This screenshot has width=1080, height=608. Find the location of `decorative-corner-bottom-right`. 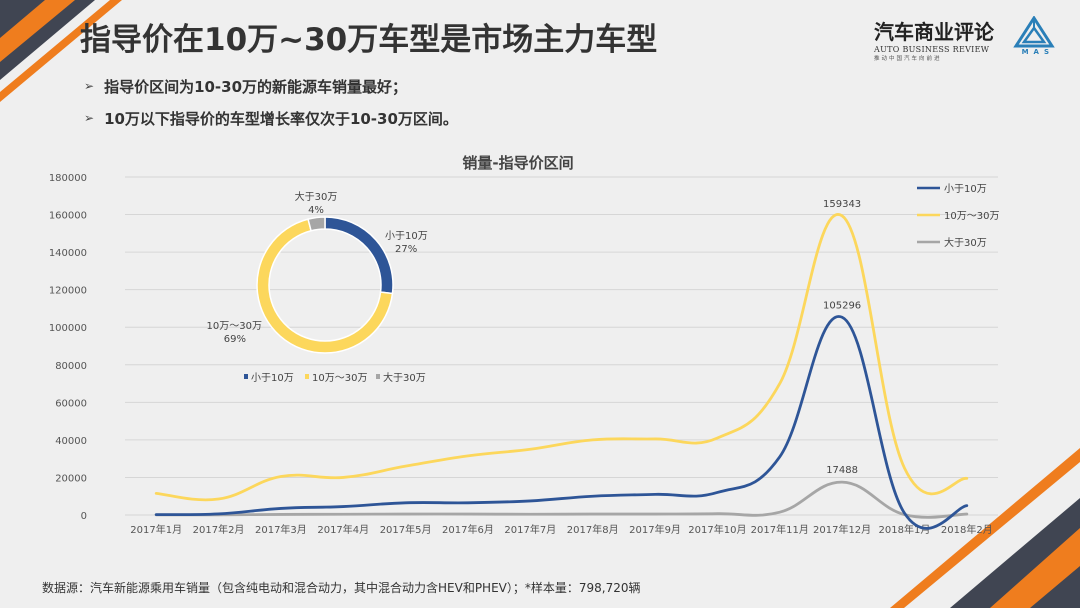

decorative-corner-bottom-right is located at coordinates (985, 528).